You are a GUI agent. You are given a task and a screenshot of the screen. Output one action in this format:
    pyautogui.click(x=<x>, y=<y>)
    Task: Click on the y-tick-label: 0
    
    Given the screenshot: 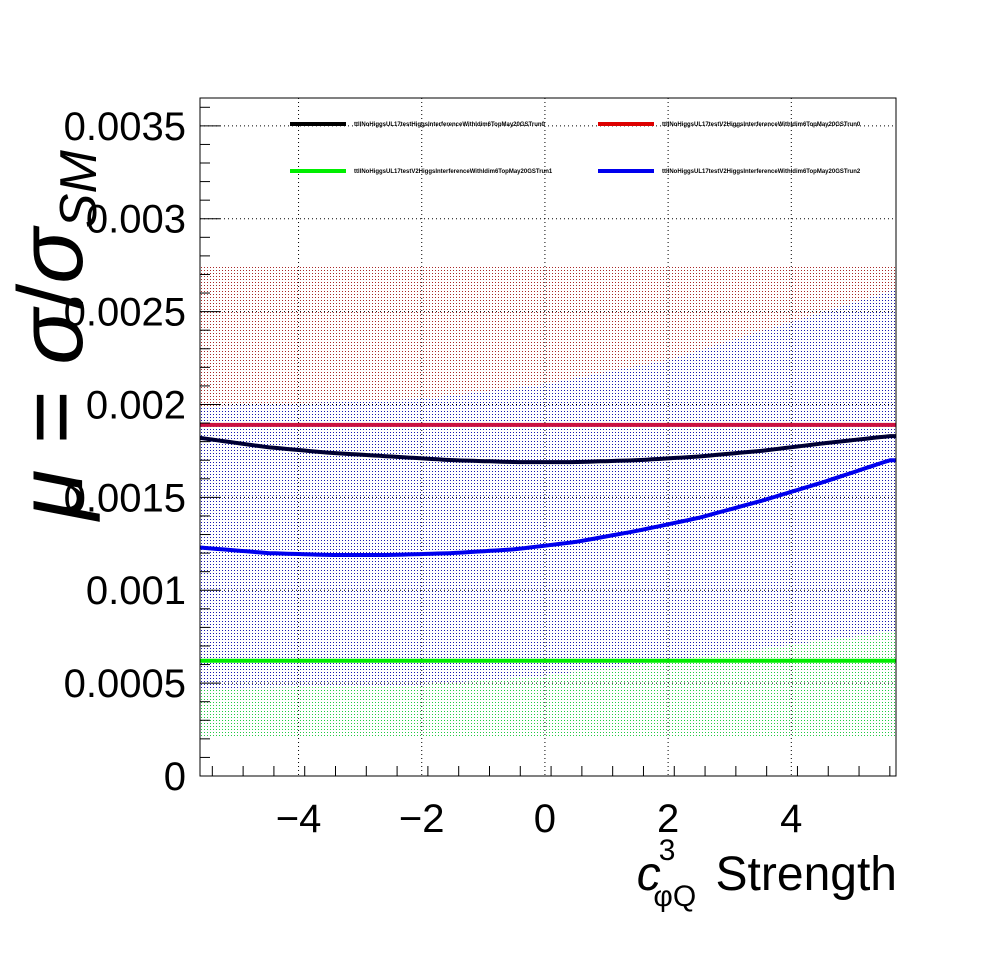 What is the action you would take?
    pyautogui.click(x=175, y=777)
    